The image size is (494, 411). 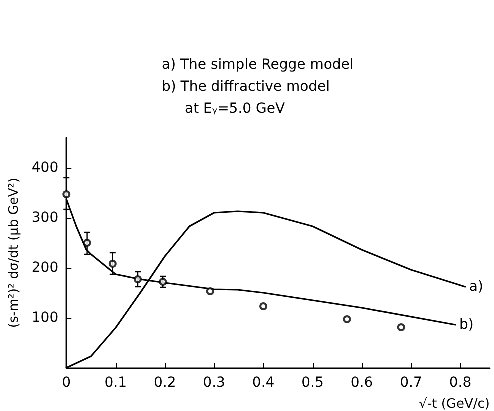 What do you see at coordinates (263, 383) in the screenshot?
I see `x-tick-label: 0.4` at bounding box center [263, 383].